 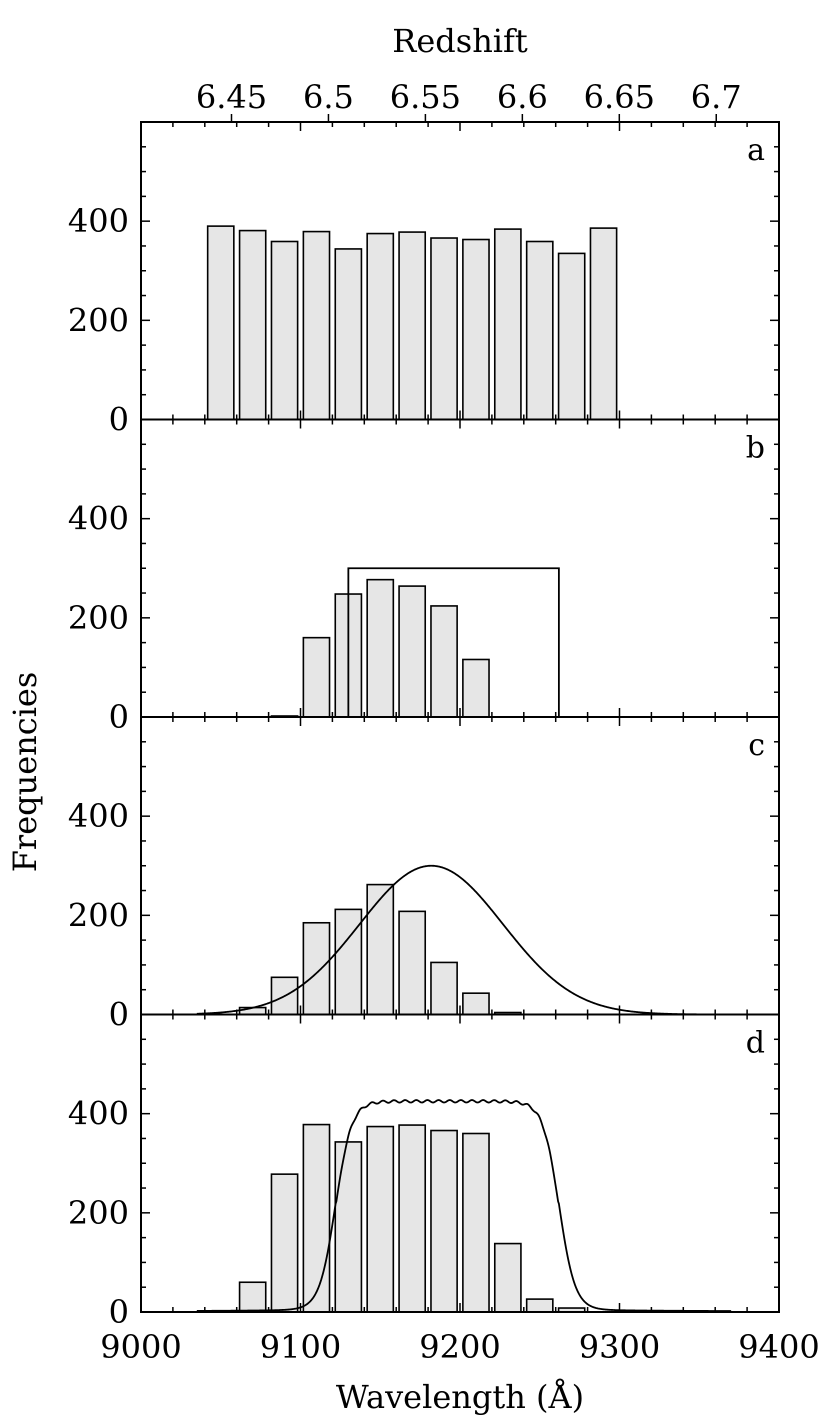 What do you see at coordinates (778, 1347) in the screenshot?
I see `x-tick-label: 9400` at bounding box center [778, 1347].